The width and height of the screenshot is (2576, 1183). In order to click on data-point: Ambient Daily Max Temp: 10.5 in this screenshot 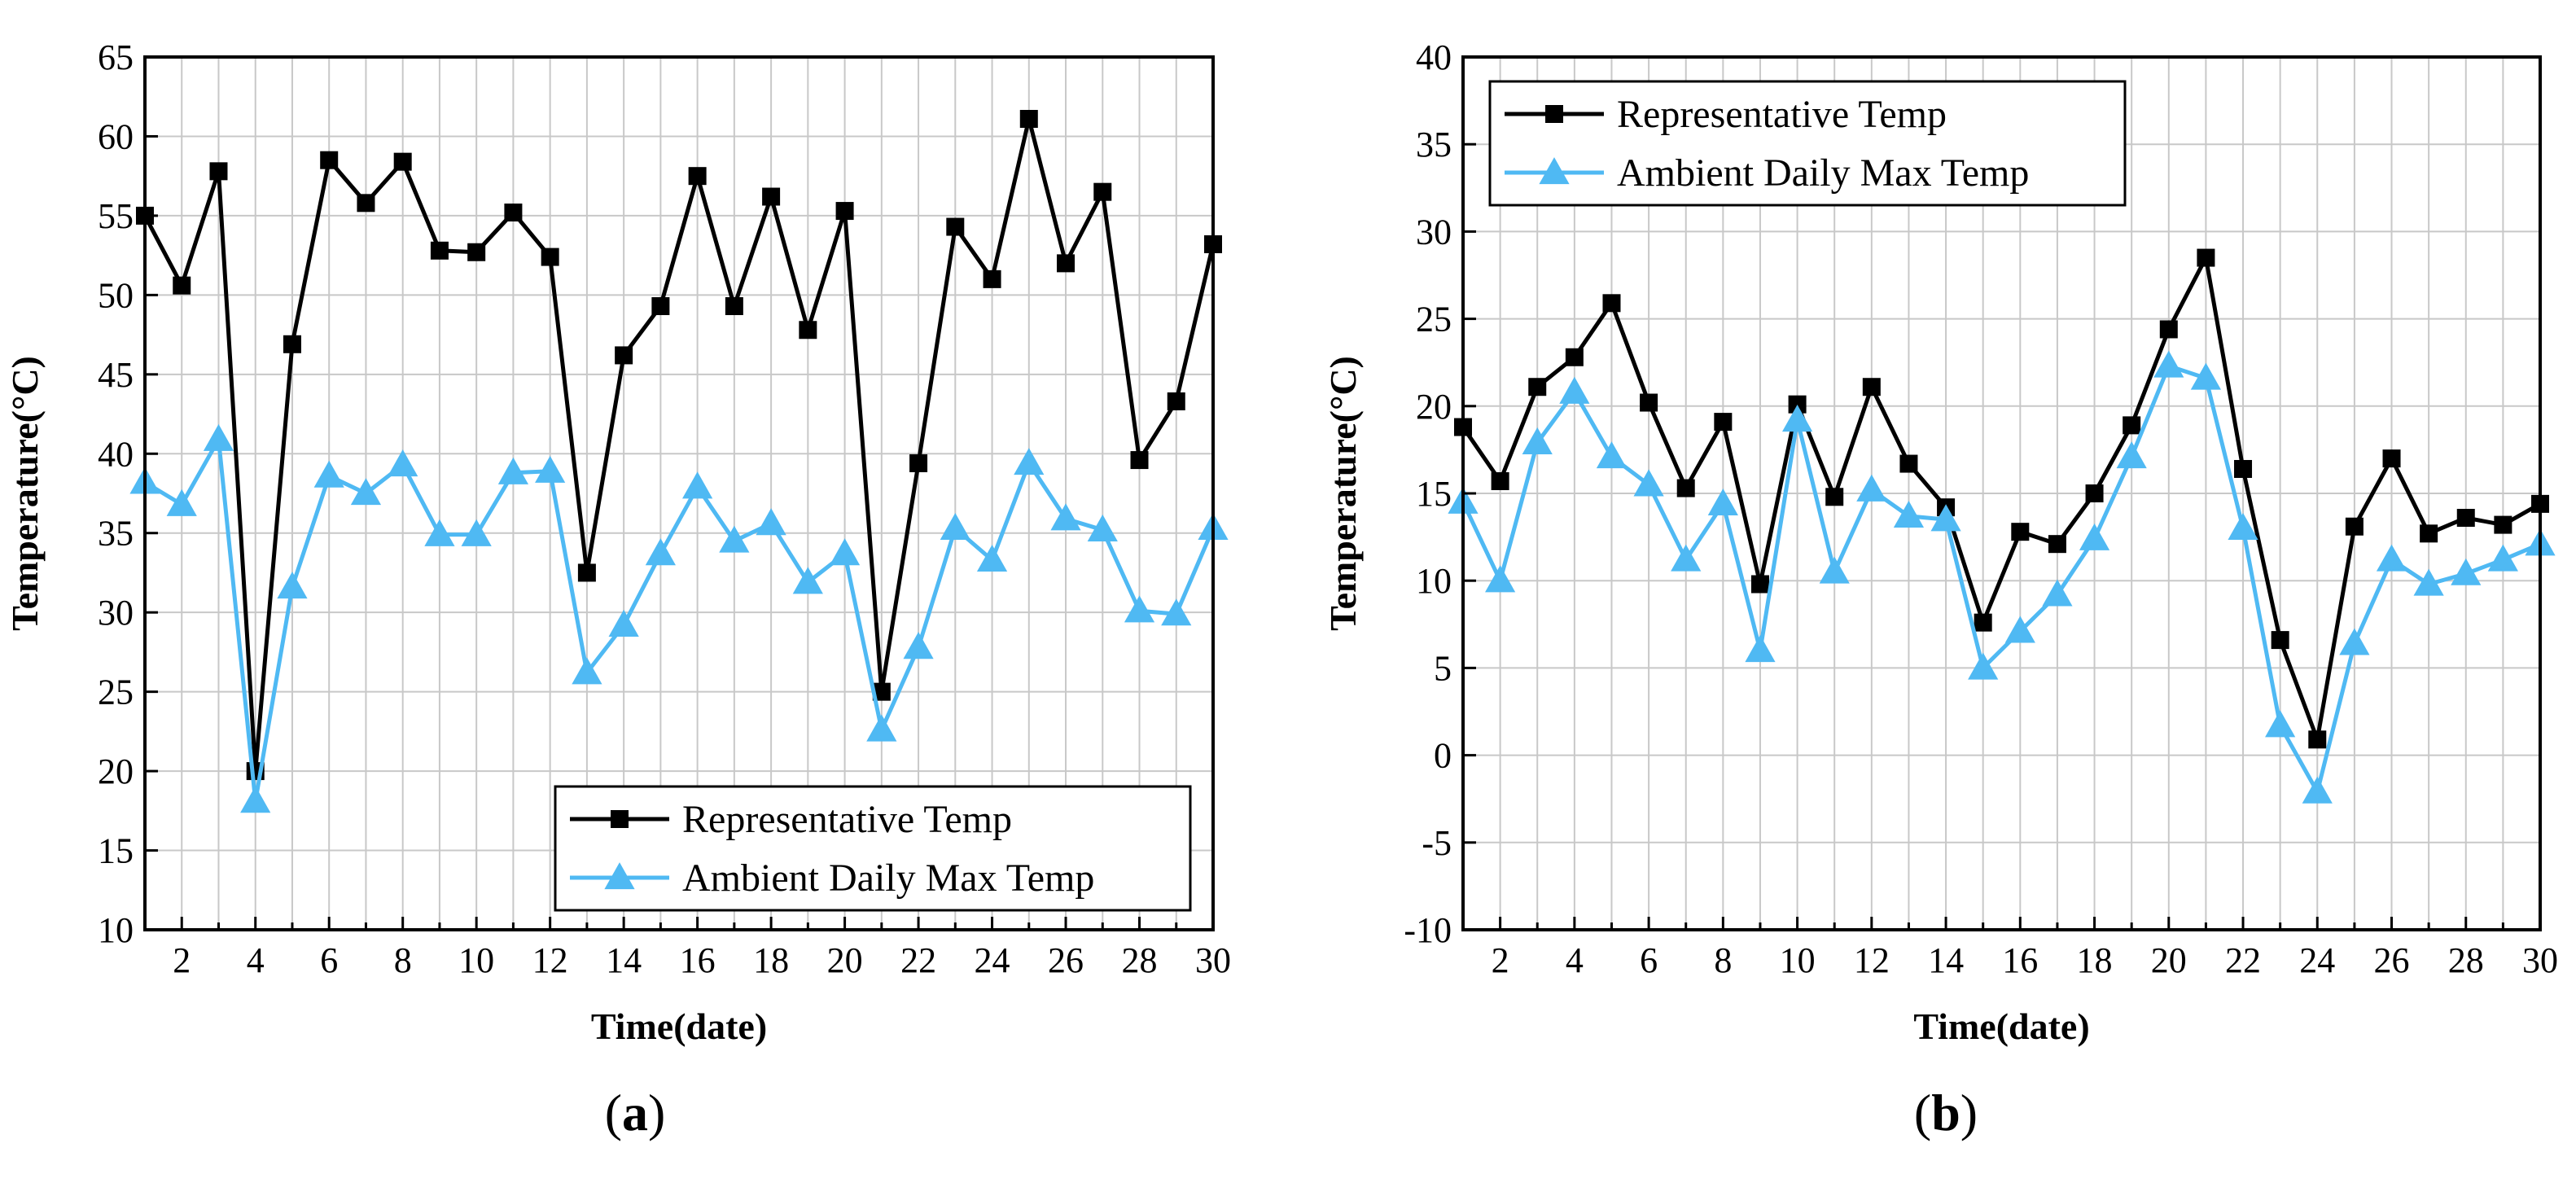, I will do `click(1834, 570)`.